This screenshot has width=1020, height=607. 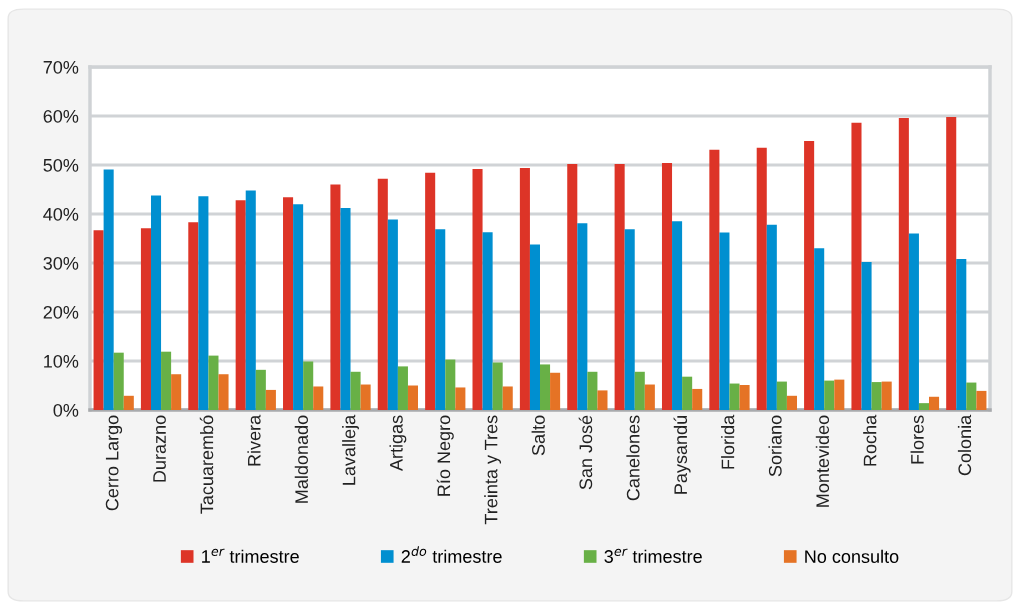 I want to click on x-tick-label: Cerro Largo, so click(x=114, y=463).